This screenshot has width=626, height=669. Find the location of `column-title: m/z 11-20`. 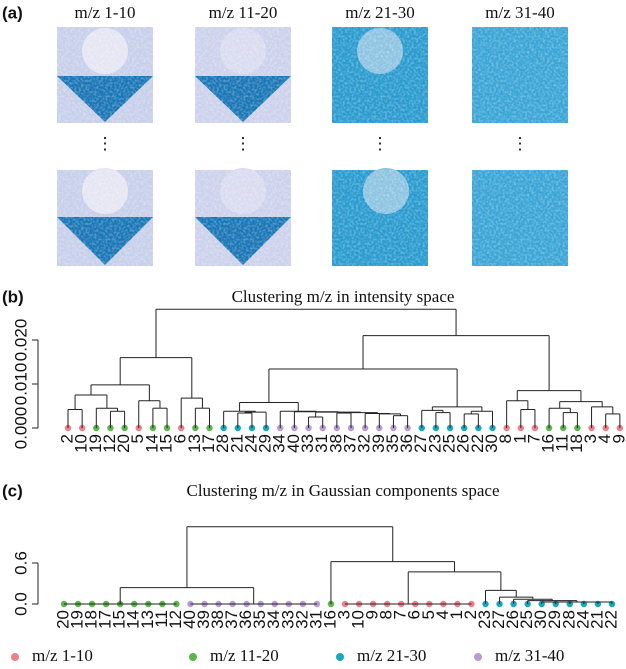

column-title: m/z 11-20 is located at coordinates (243, 12).